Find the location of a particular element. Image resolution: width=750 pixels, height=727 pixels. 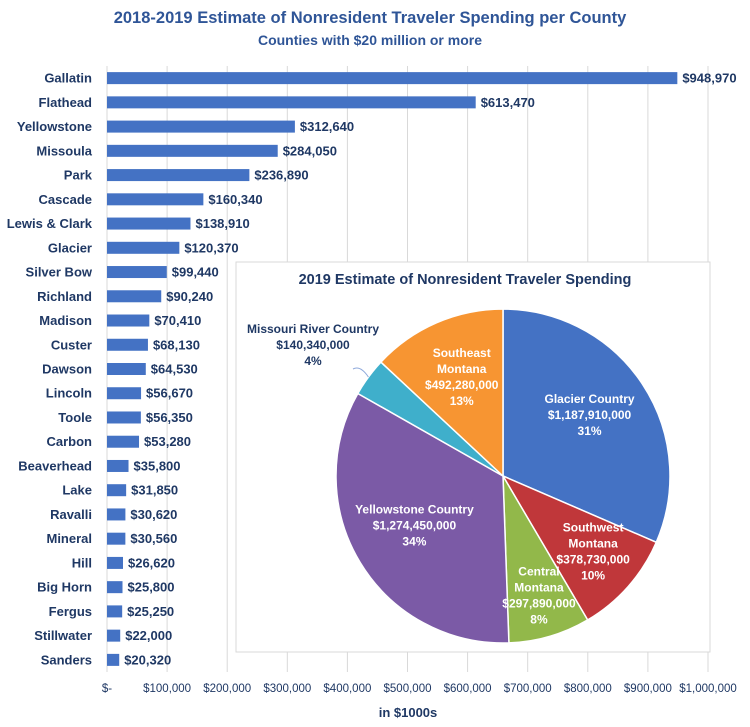

category-label: Lewis & Clark is located at coordinates (50, 223).